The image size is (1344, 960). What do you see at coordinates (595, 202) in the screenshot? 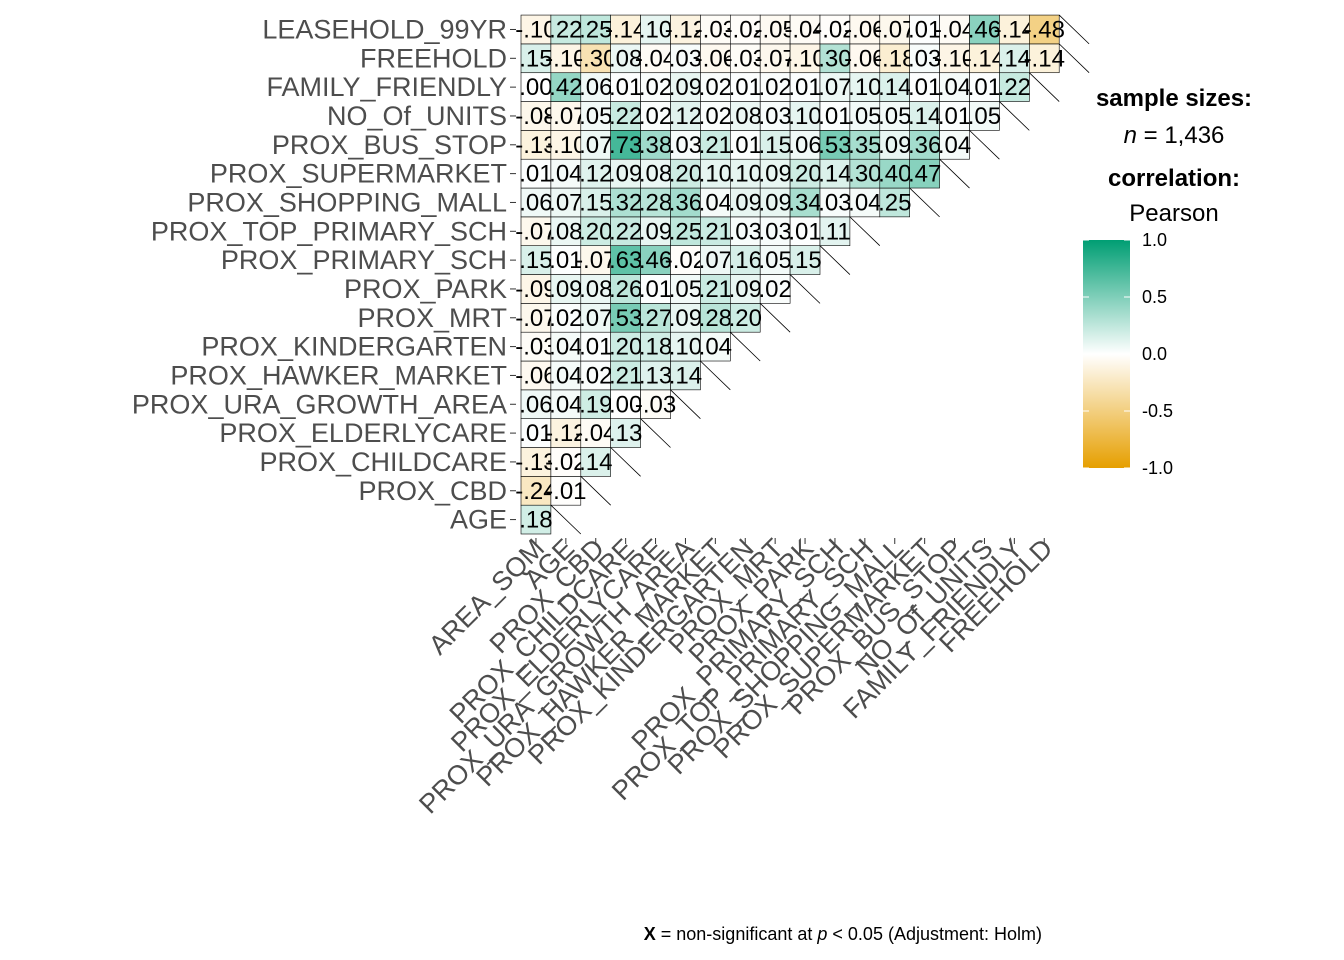
I see `cell-label: .15` at bounding box center [595, 202].